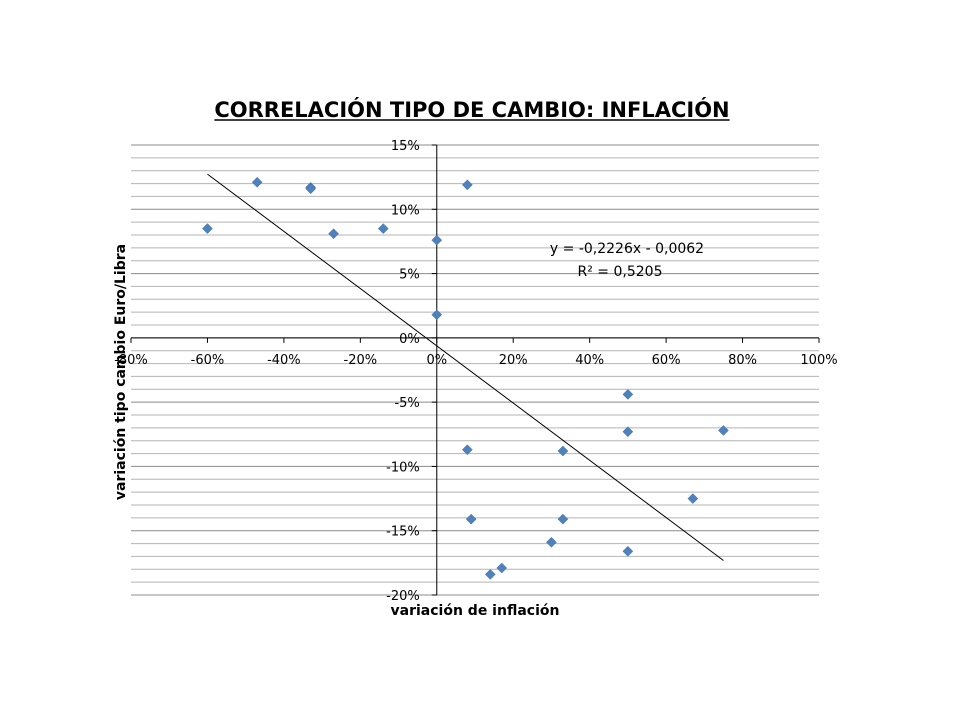 The image size is (960, 720). I want to click on x-tick-label: 60%, so click(666, 360).